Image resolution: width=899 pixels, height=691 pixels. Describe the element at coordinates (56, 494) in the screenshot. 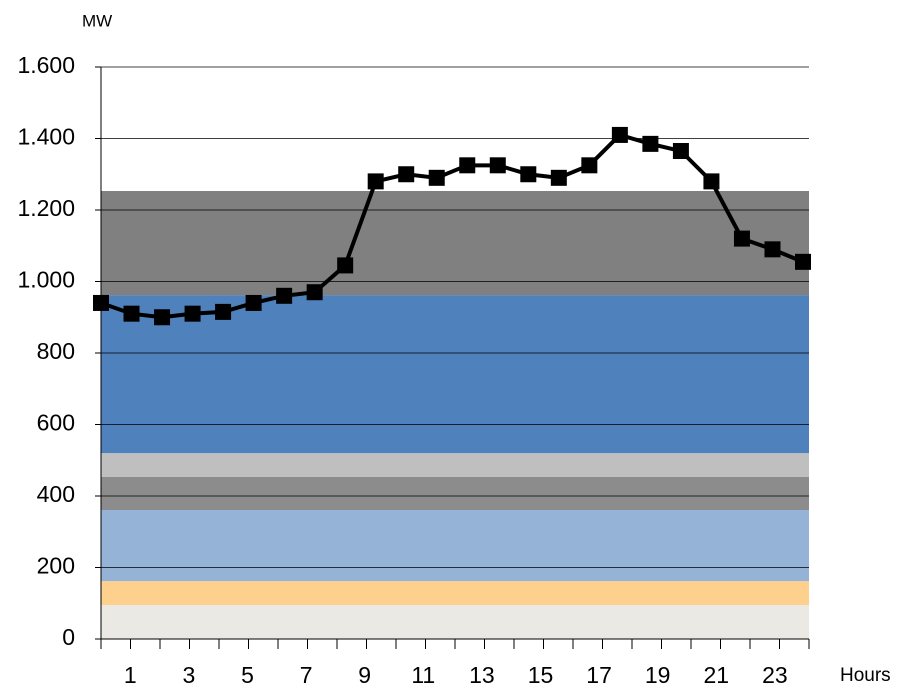

I see `y-tick-label: 400` at that location.